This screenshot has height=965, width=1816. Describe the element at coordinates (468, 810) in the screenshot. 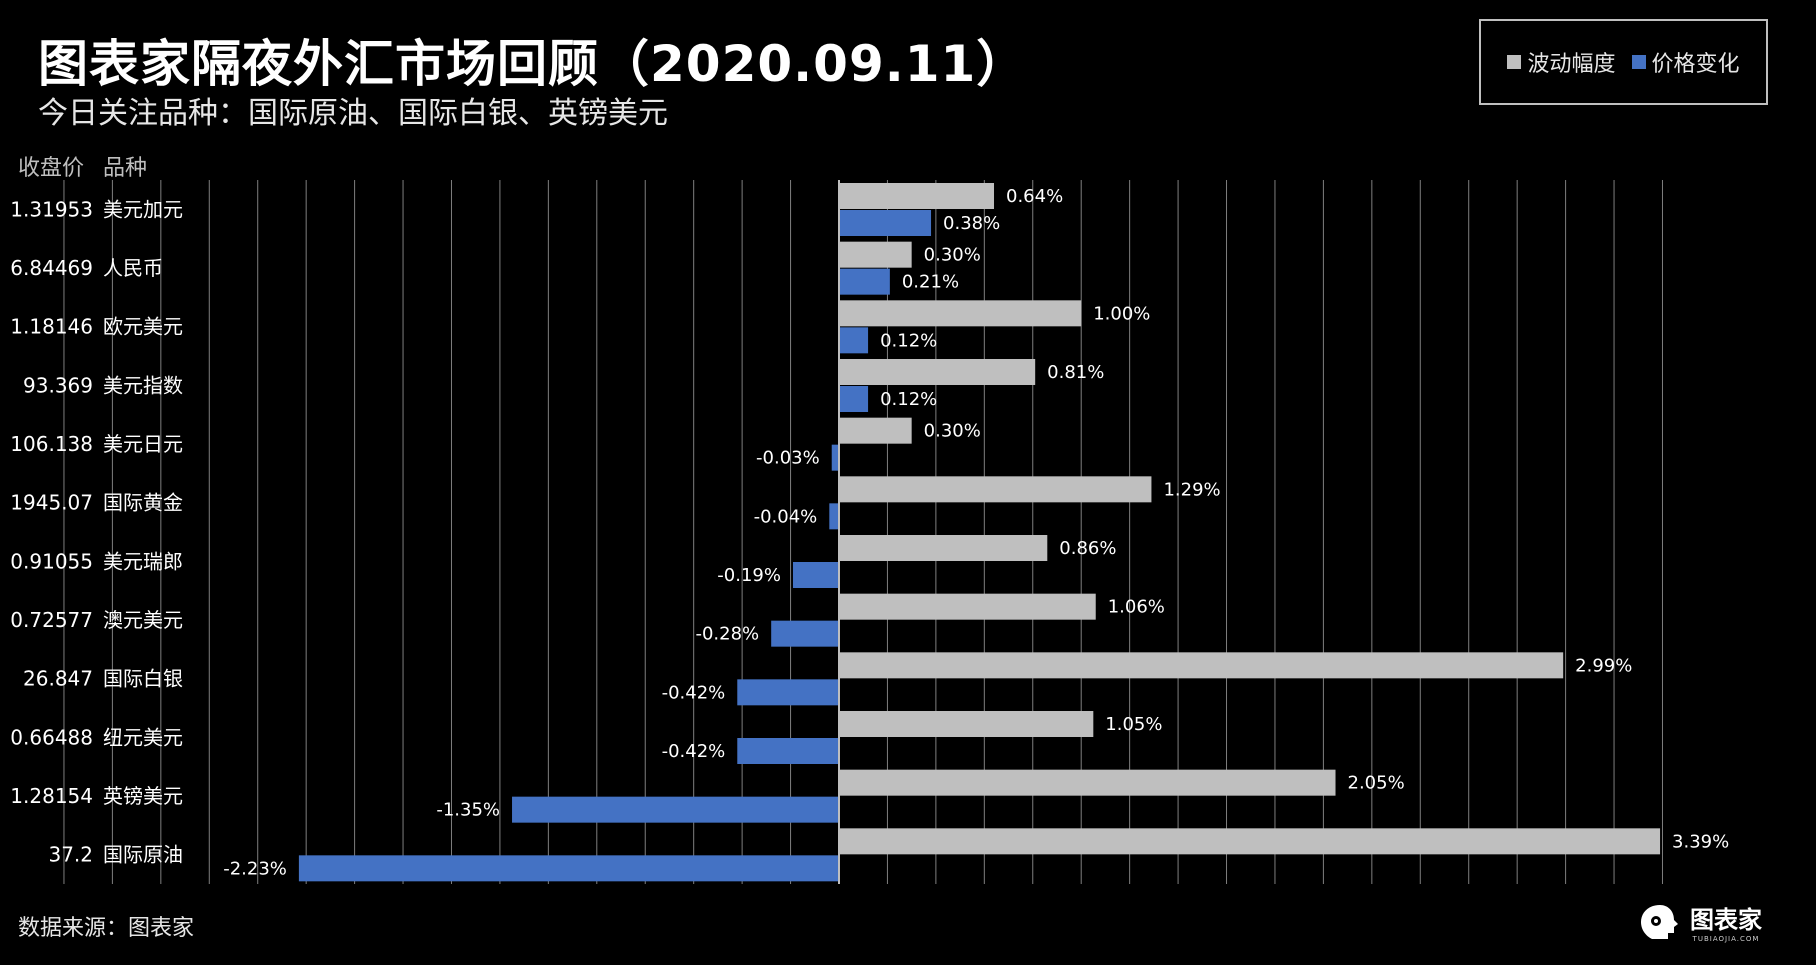

I see `price-change-value-label: -1.35%` at that location.